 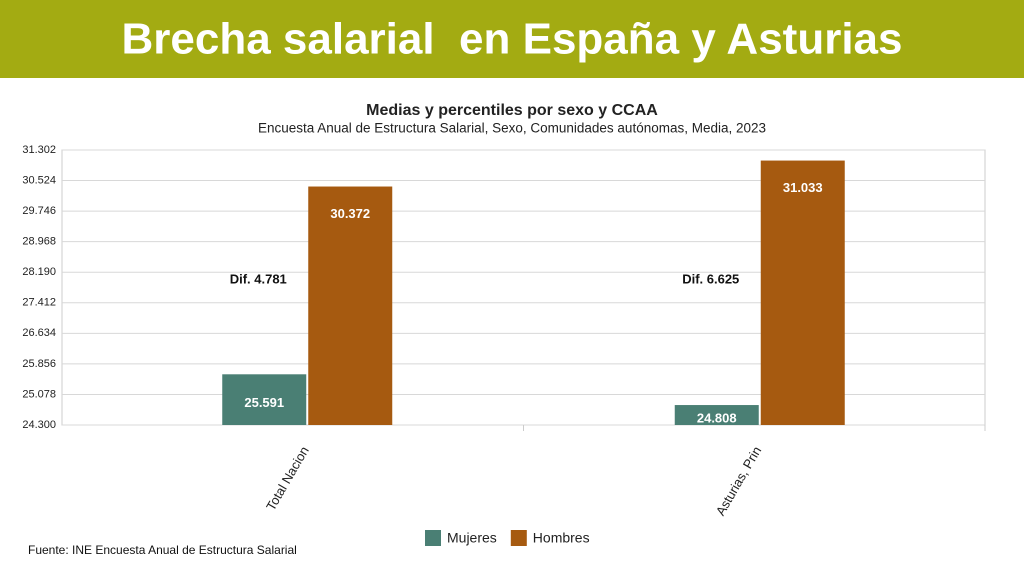 I want to click on x-tick-label: Asturias, Prin, so click(x=739, y=481).